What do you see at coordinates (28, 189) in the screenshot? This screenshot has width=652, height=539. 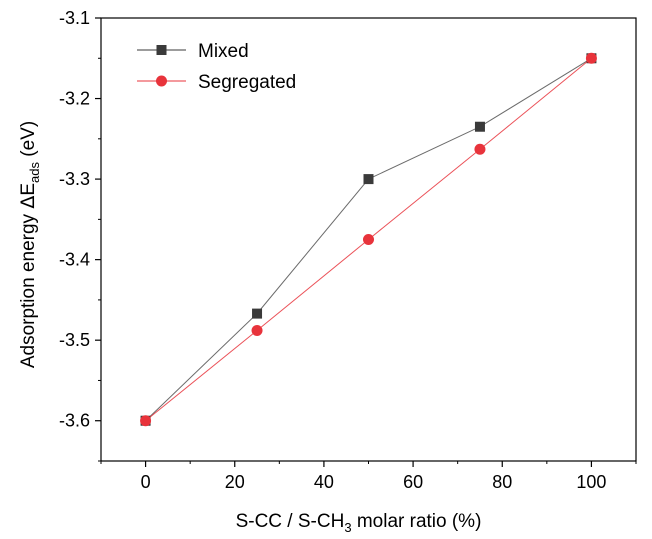 I see `y-axis-title-symbol: E` at bounding box center [28, 189].